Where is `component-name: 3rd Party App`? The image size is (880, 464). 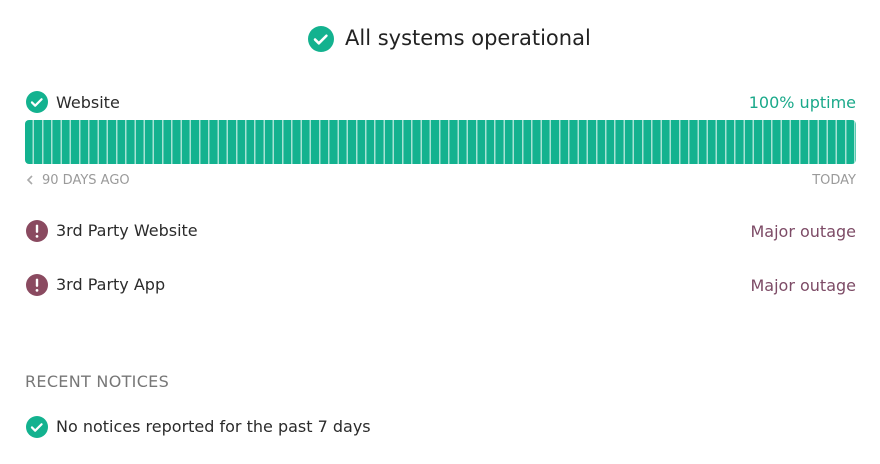
component-name: 3rd Party App is located at coordinates (111, 284).